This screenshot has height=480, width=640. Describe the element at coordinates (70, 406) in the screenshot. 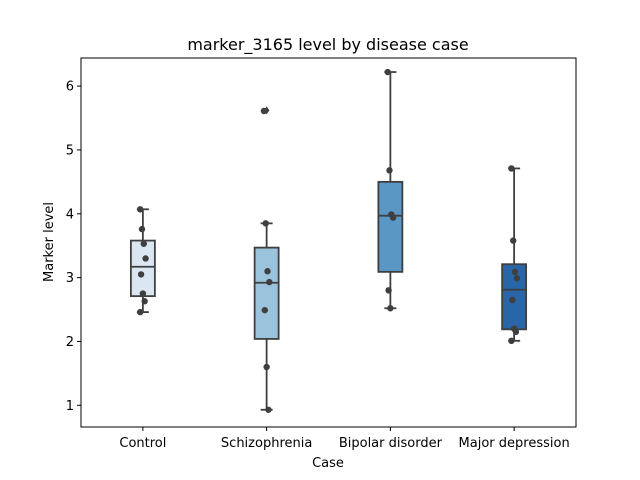

I see `y-tick-label: 1` at that location.